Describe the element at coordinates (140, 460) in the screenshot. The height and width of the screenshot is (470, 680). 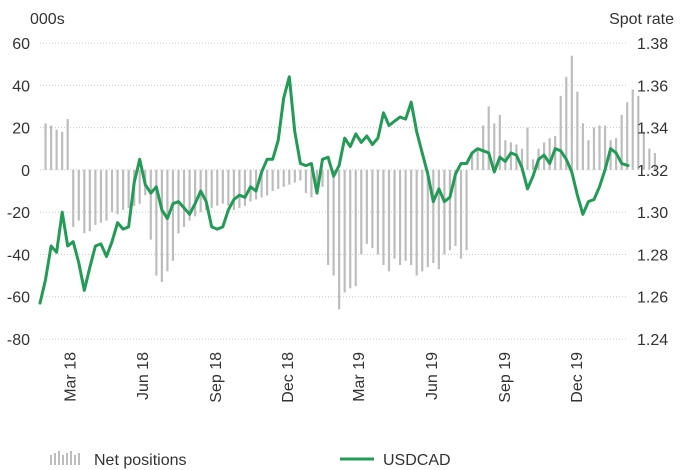
I see `legend-net-positions-label: Net positions` at that location.